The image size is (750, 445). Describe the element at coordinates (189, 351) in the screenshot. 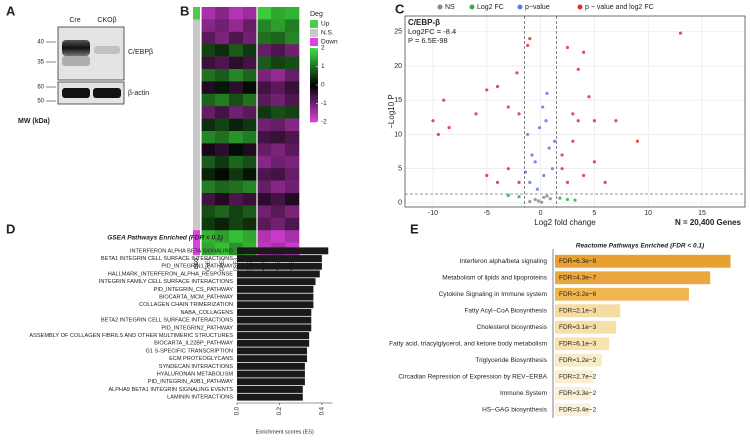

I see `category-label: G1 S-SPECIFIC TRANSCRIPTION` at that location.